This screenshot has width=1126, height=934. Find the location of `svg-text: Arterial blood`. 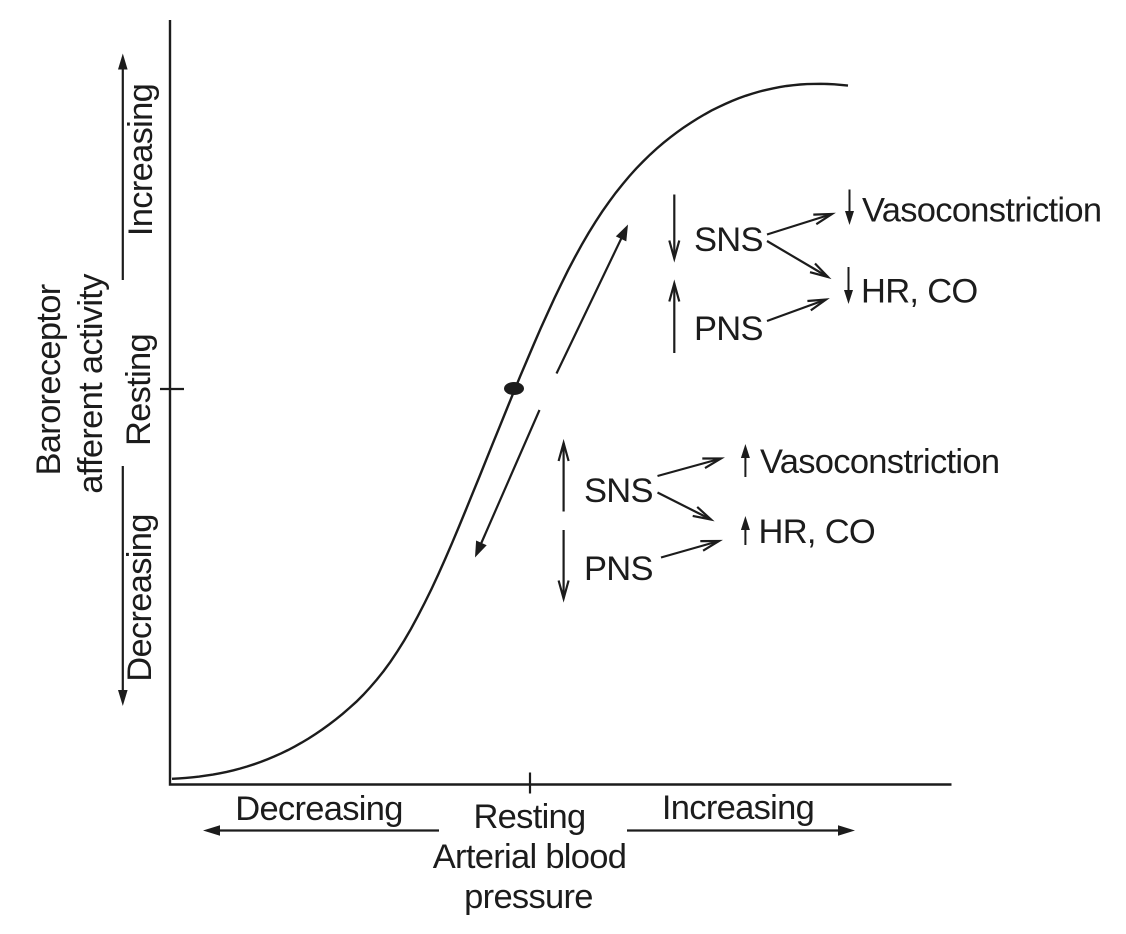

svg-text: Arterial blood is located at coordinates (529, 857).